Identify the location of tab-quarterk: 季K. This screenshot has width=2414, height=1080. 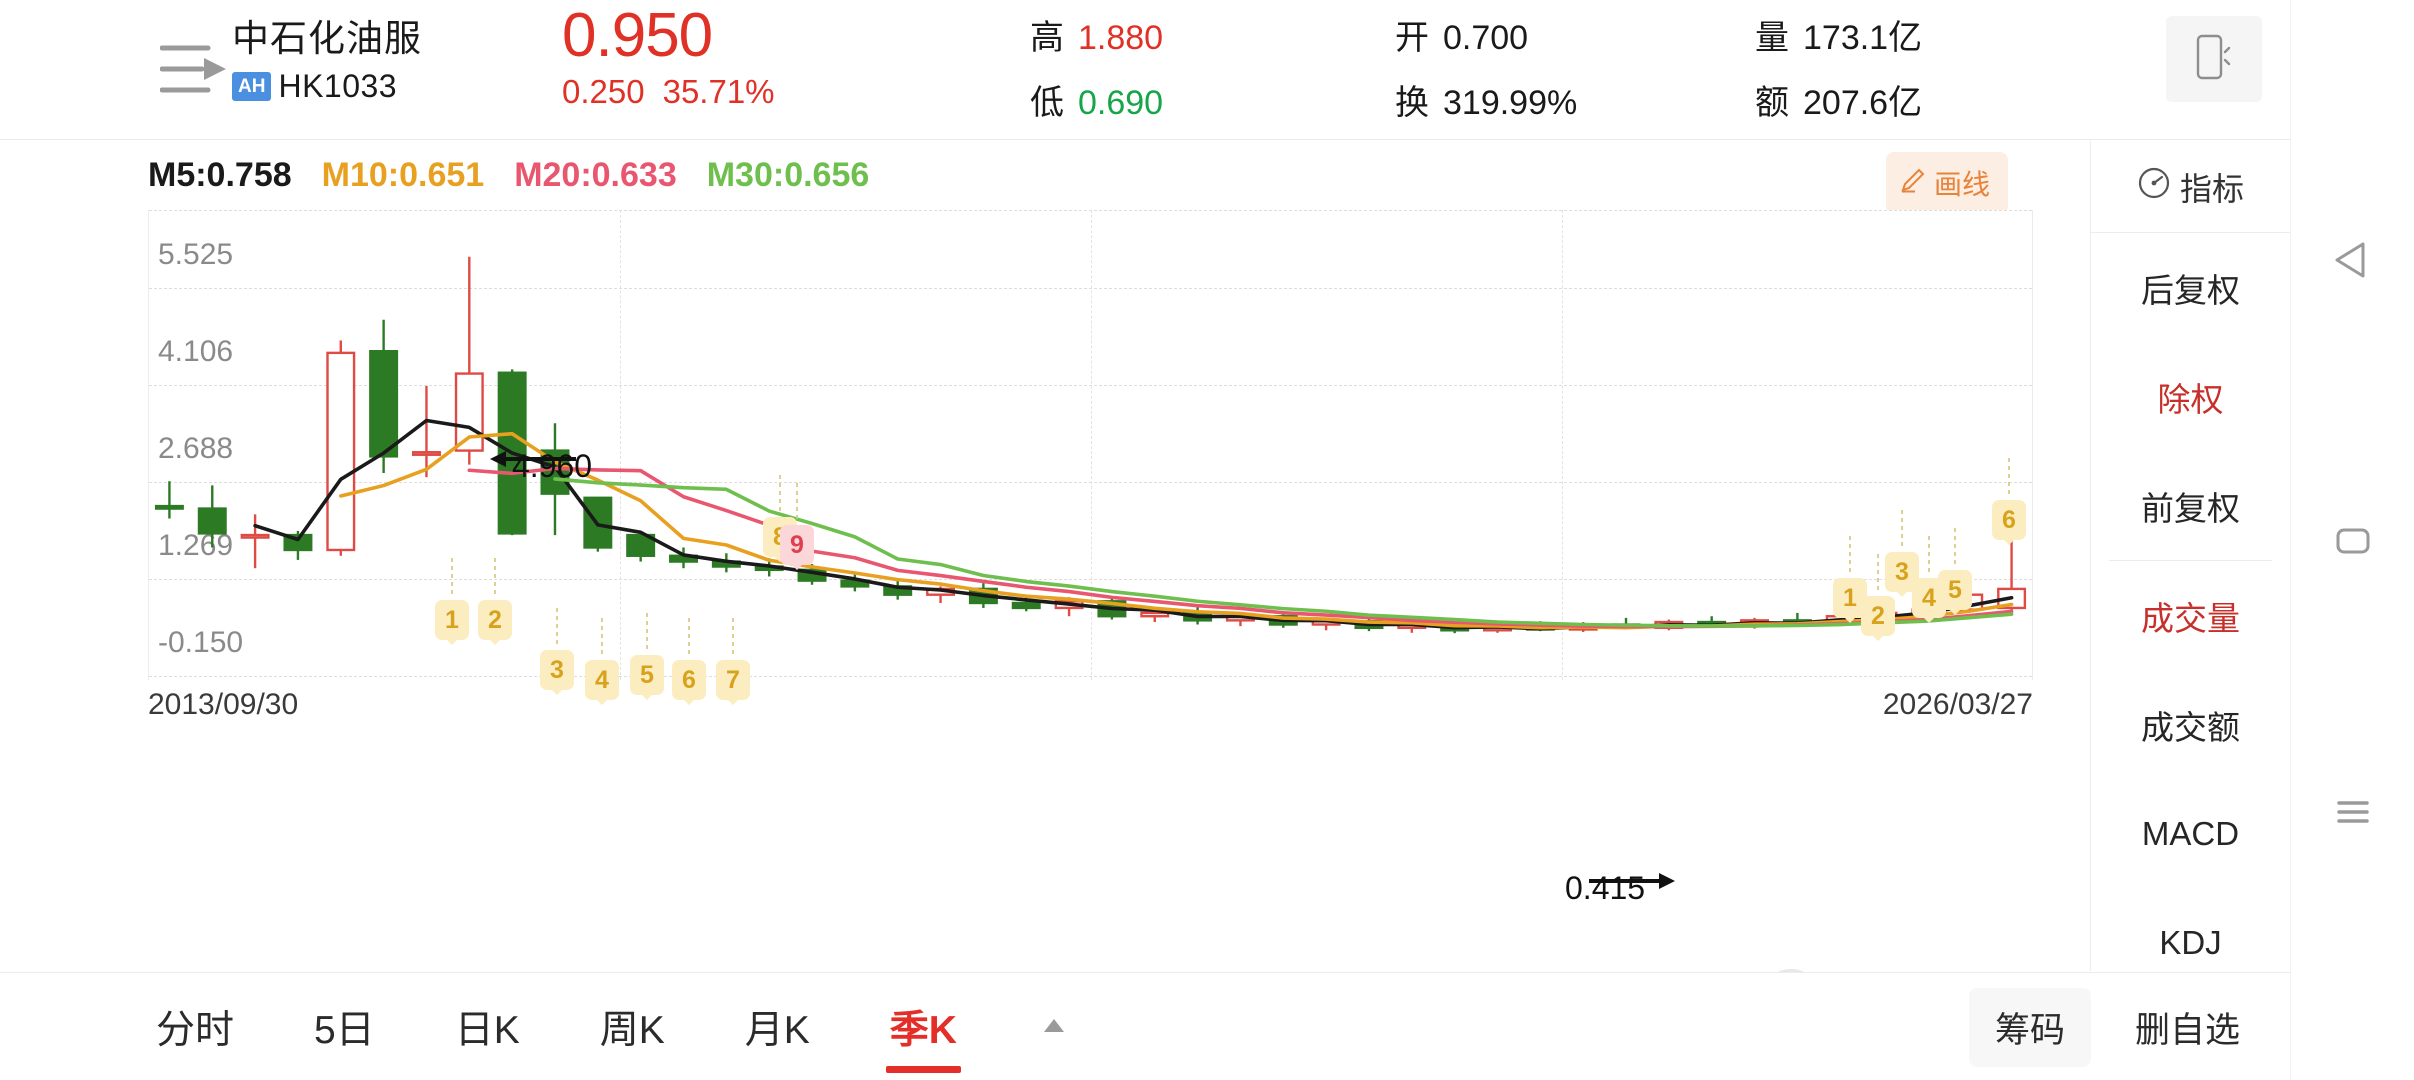
(923, 1026).